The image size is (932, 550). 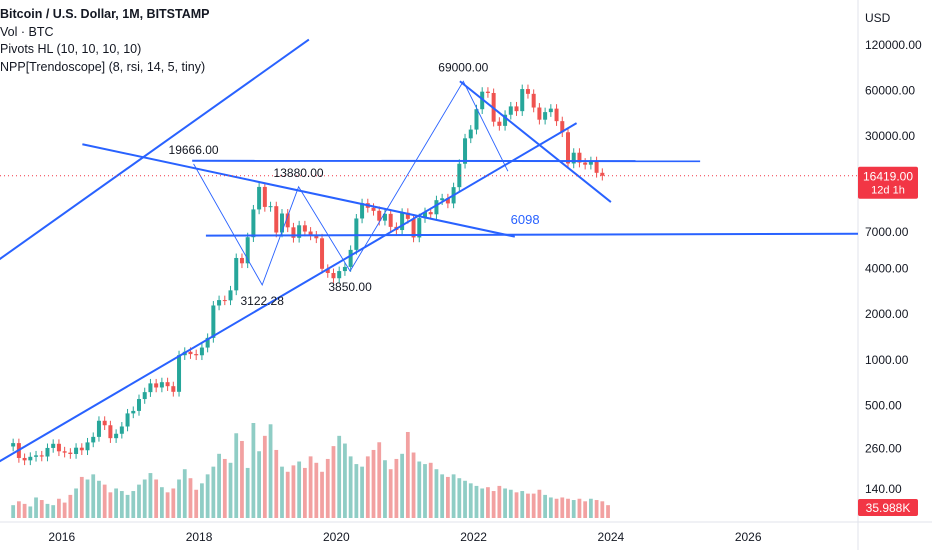 I want to click on indicator-npp: NPP[Trendoscope] (8, rsi, 14, 5, tiny), so click(x=103, y=66).